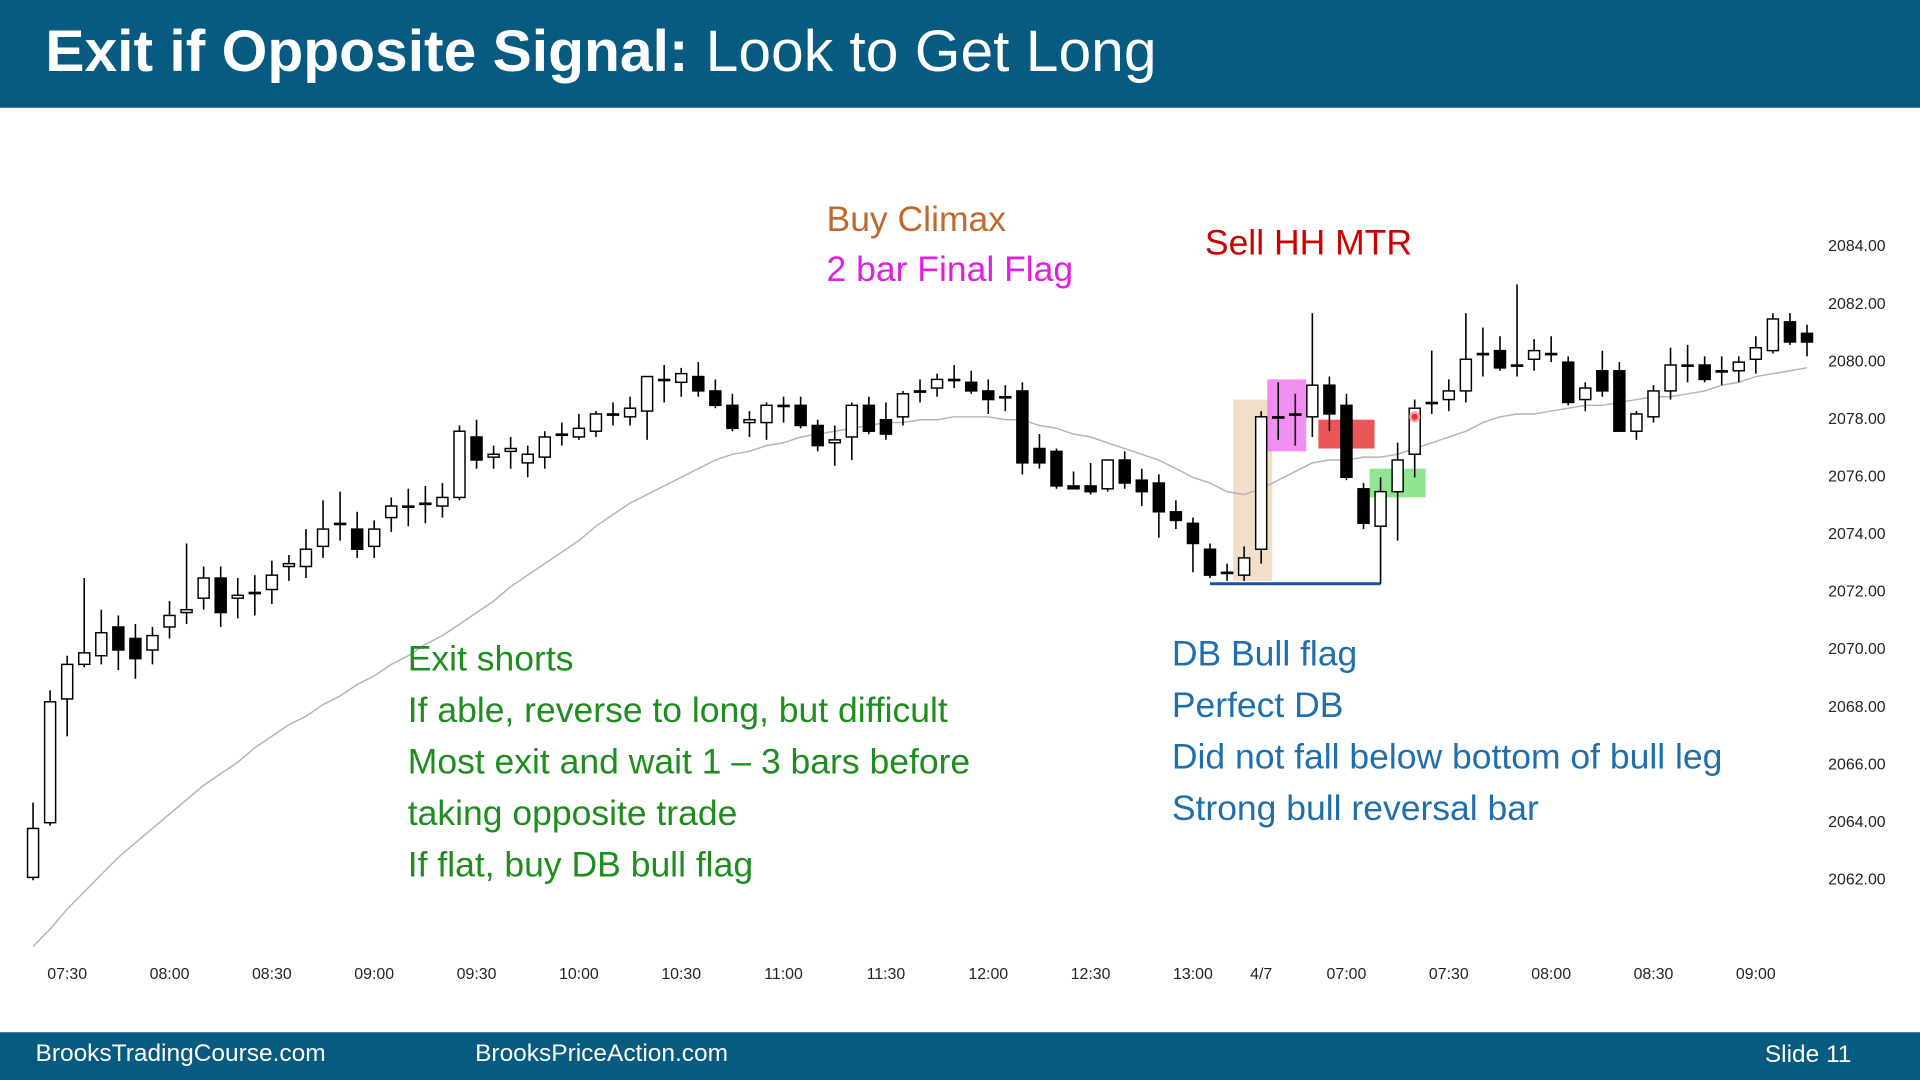  I want to click on annotation: Sell HH MTR, so click(1308, 242).